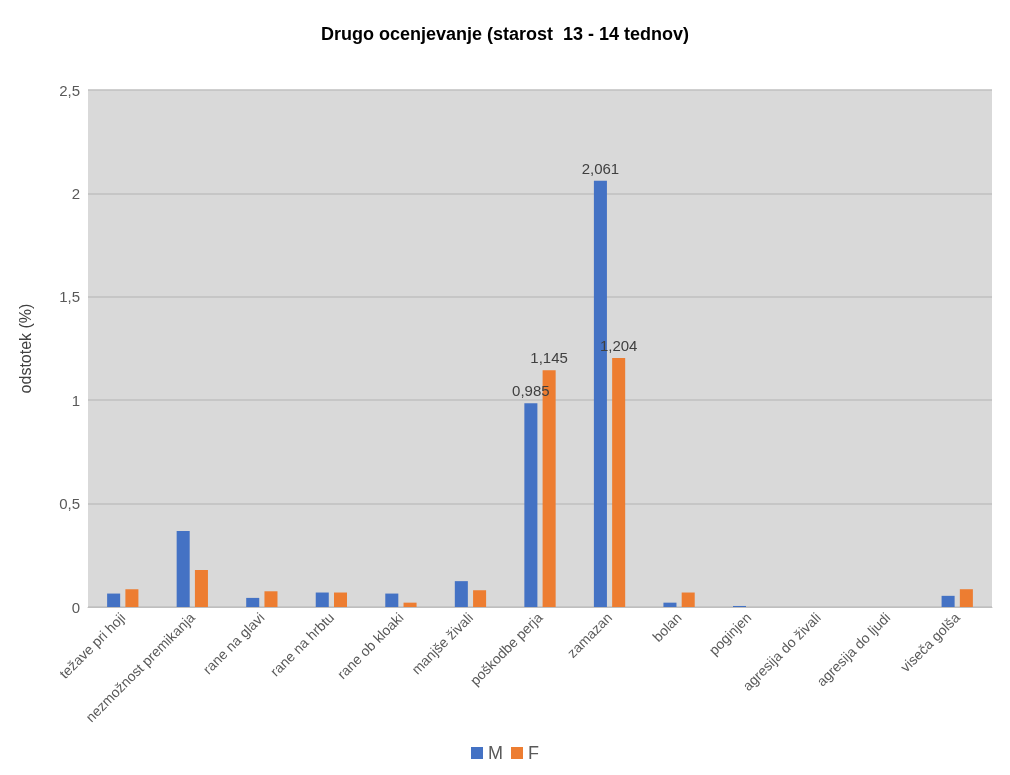  What do you see at coordinates (25, 348) in the screenshot?
I see `y-axis-title: odstotek (%)` at bounding box center [25, 348].